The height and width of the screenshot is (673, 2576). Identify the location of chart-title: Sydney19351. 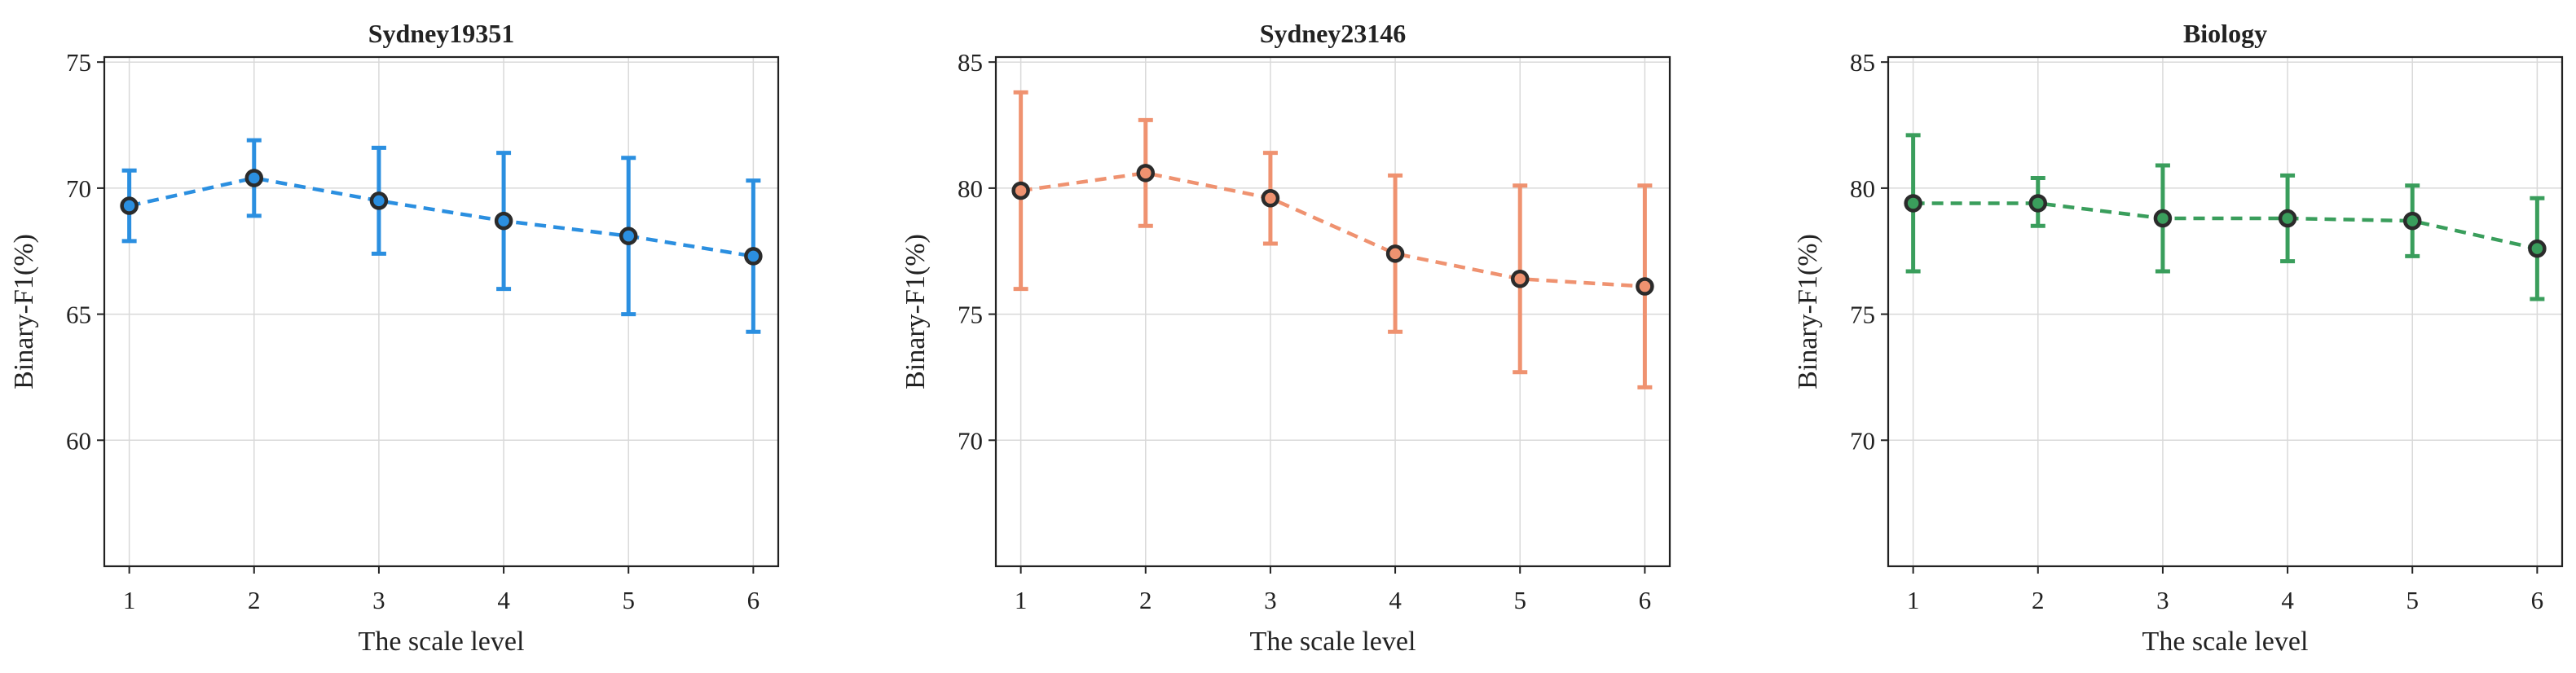
(441, 33).